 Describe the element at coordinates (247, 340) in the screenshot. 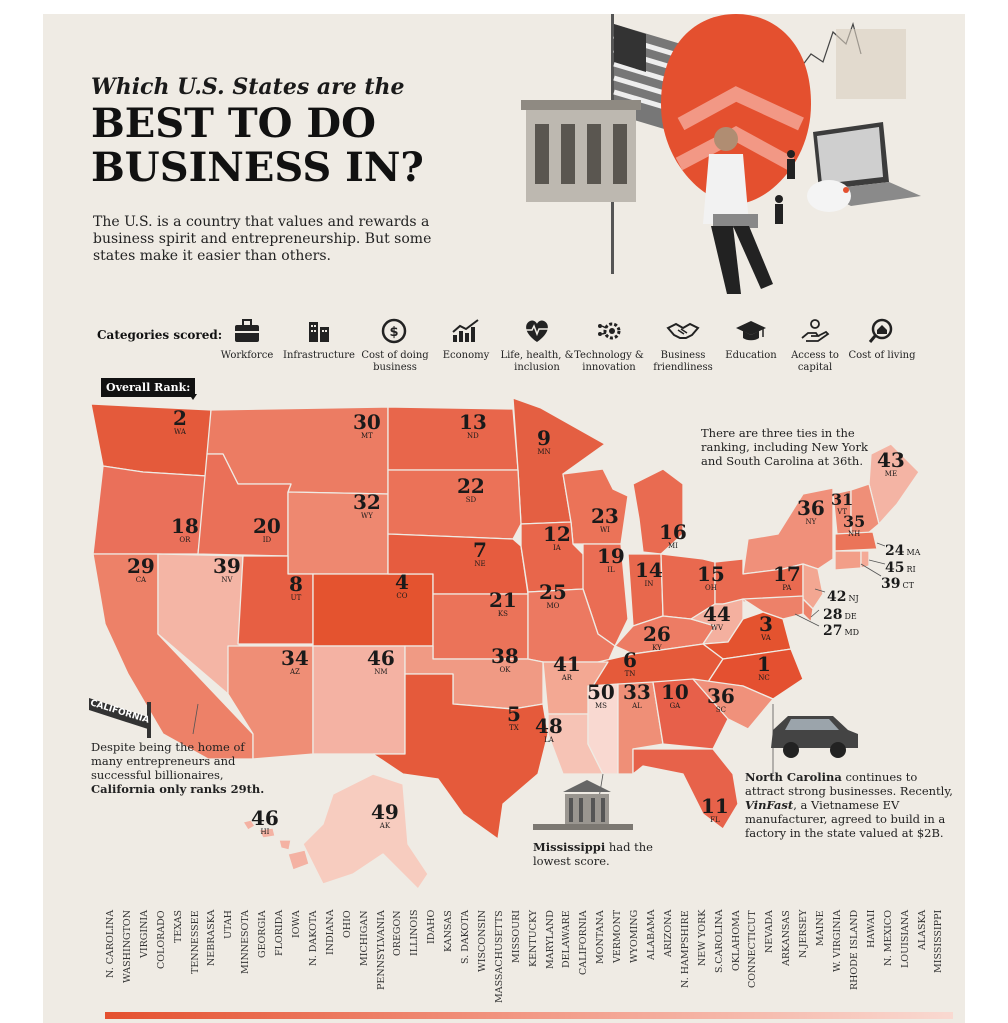

I see `category-workforce: Workforce` at that location.